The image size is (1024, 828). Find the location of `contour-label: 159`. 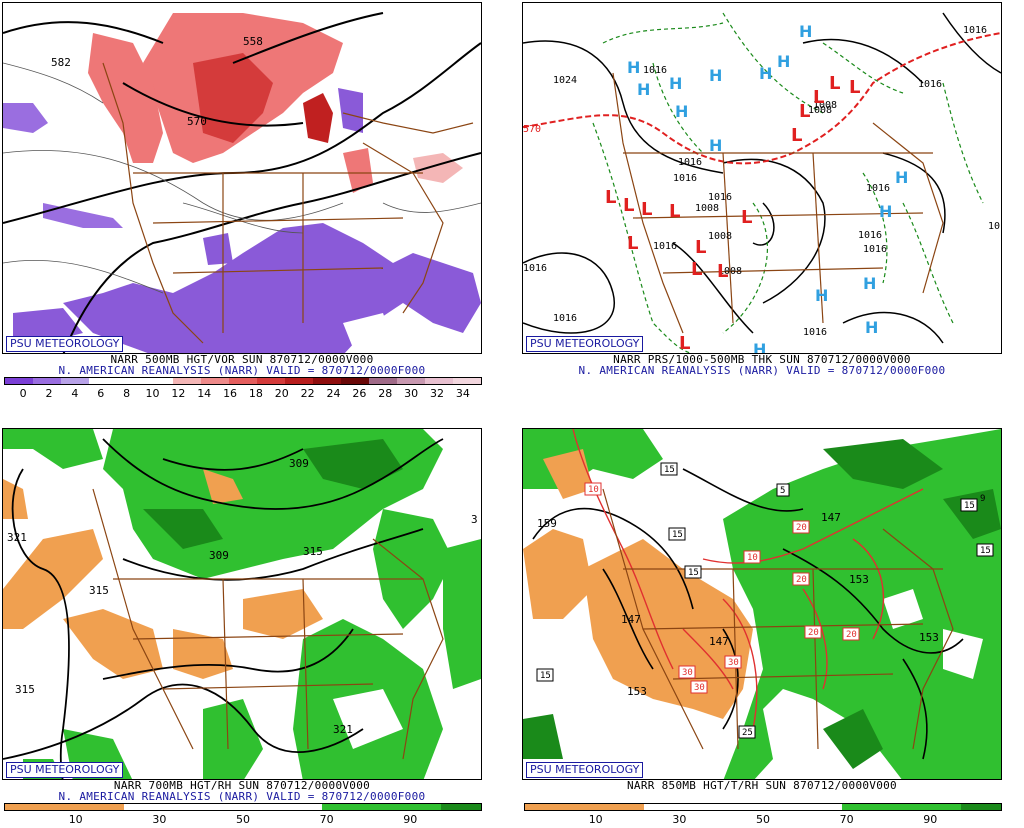

contour-label: 159 is located at coordinates (547, 523).